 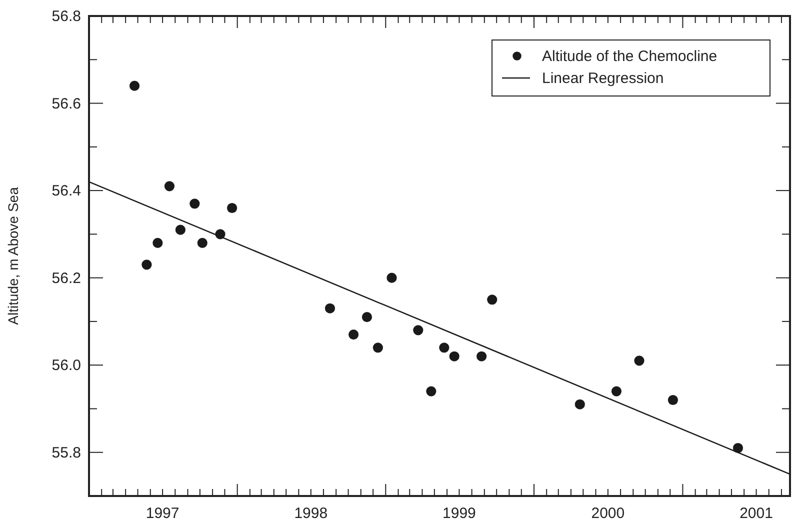 I want to click on y-tick-label: 56.0, so click(x=66, y=365).